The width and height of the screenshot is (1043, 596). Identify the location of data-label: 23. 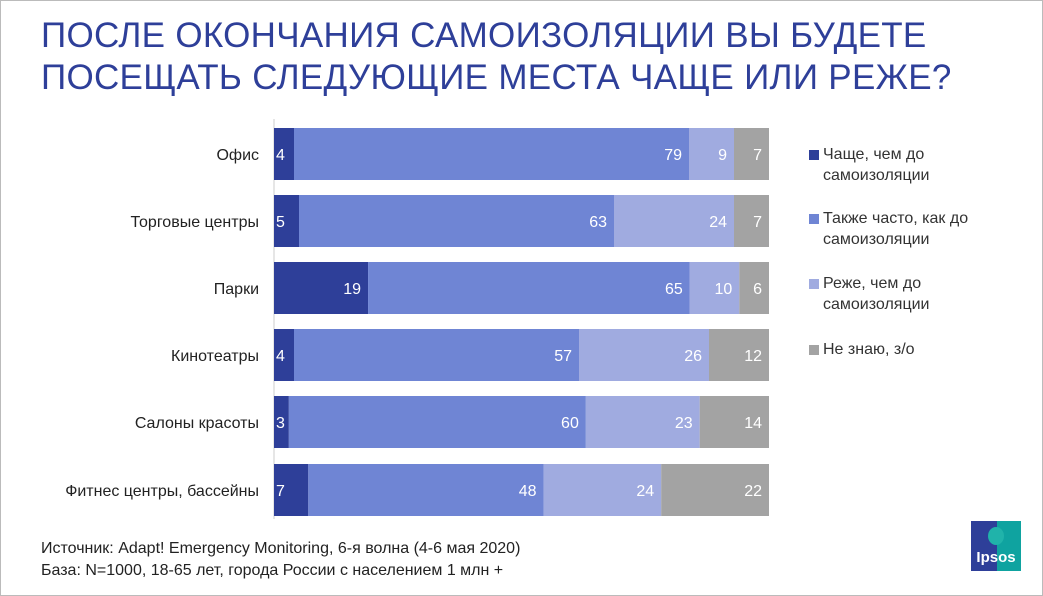
(684, 423).